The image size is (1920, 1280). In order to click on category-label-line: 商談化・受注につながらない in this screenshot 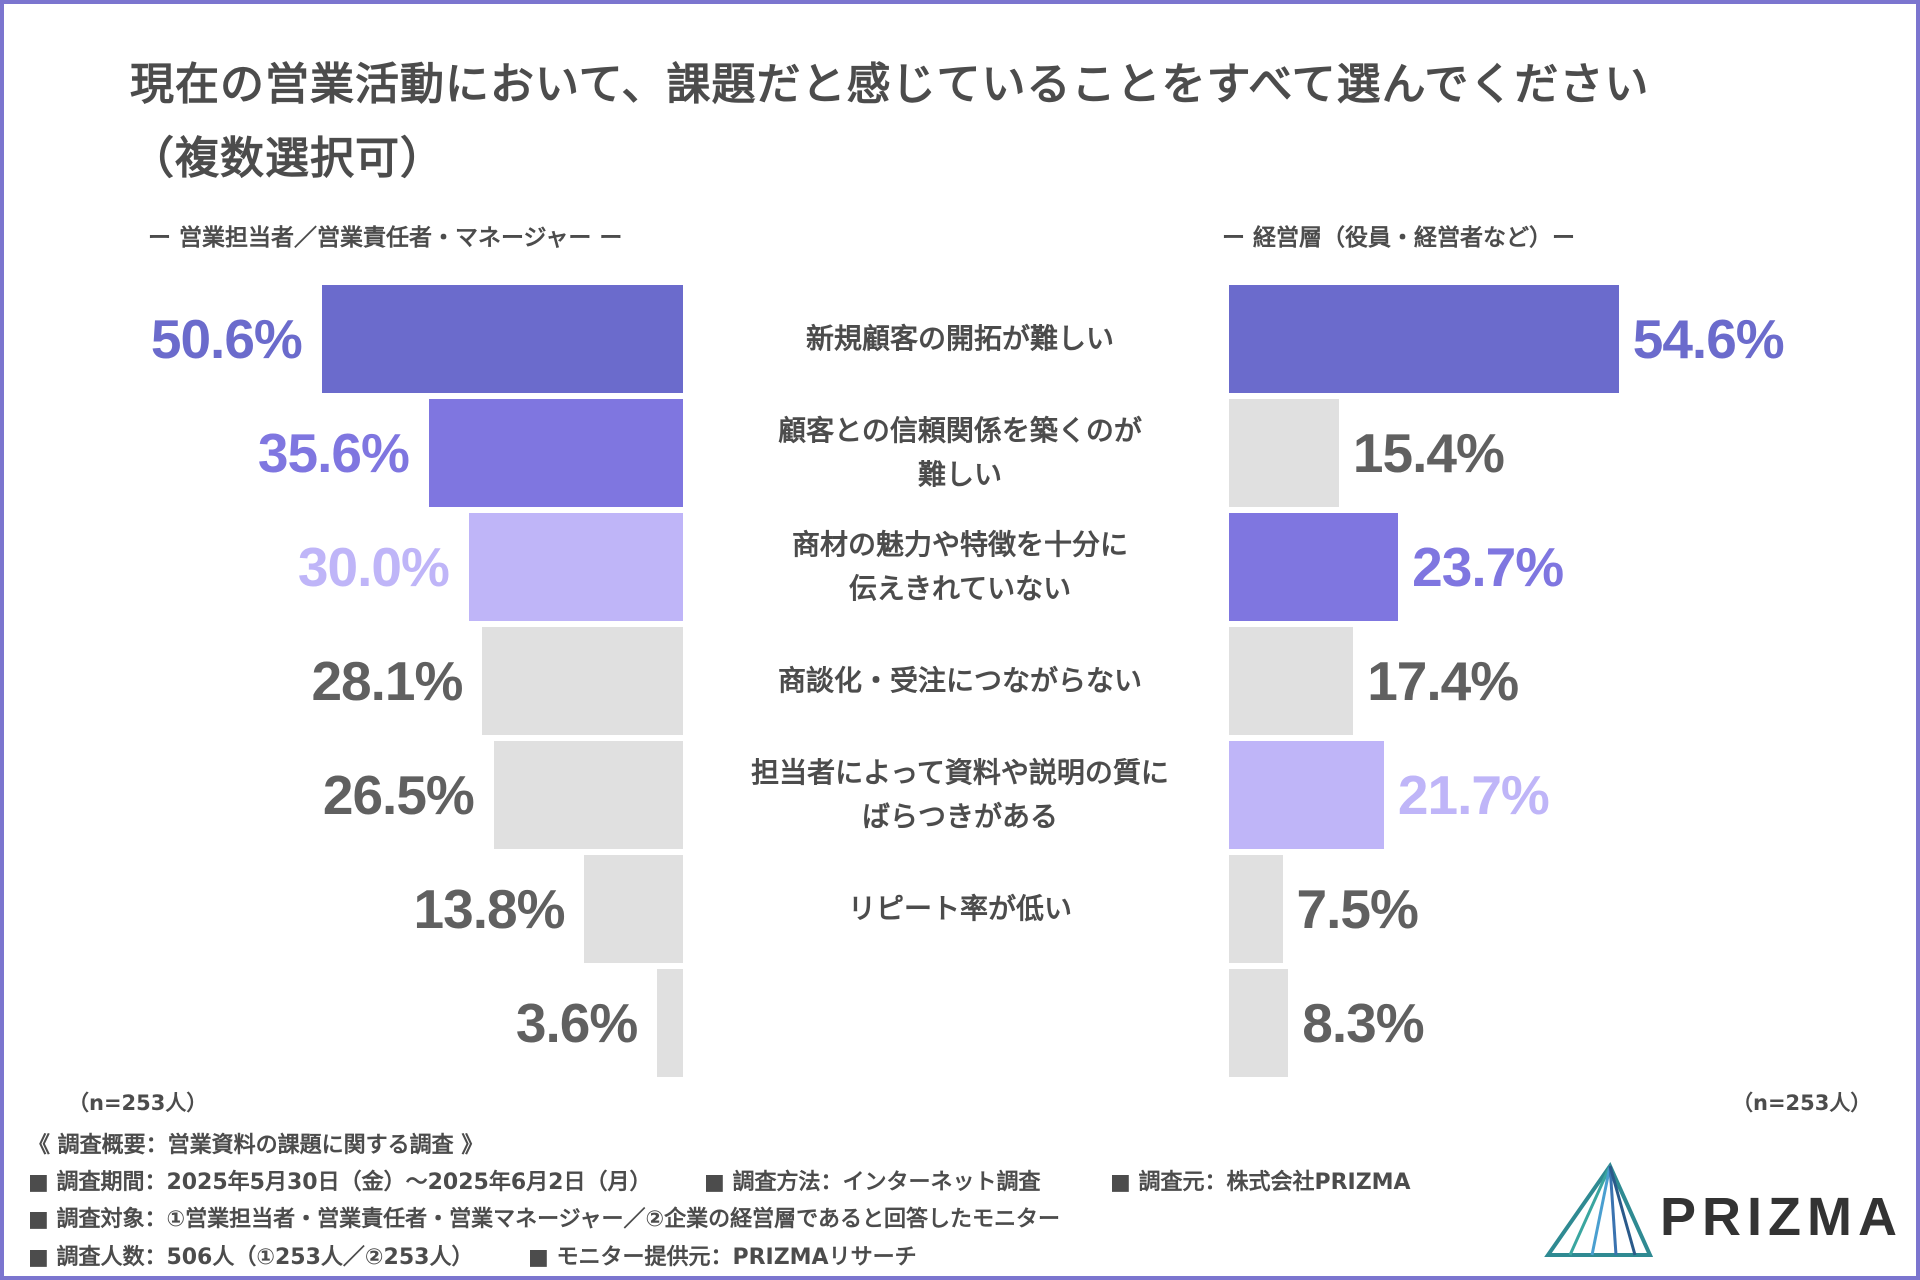, I will do `click(959, 680)`.